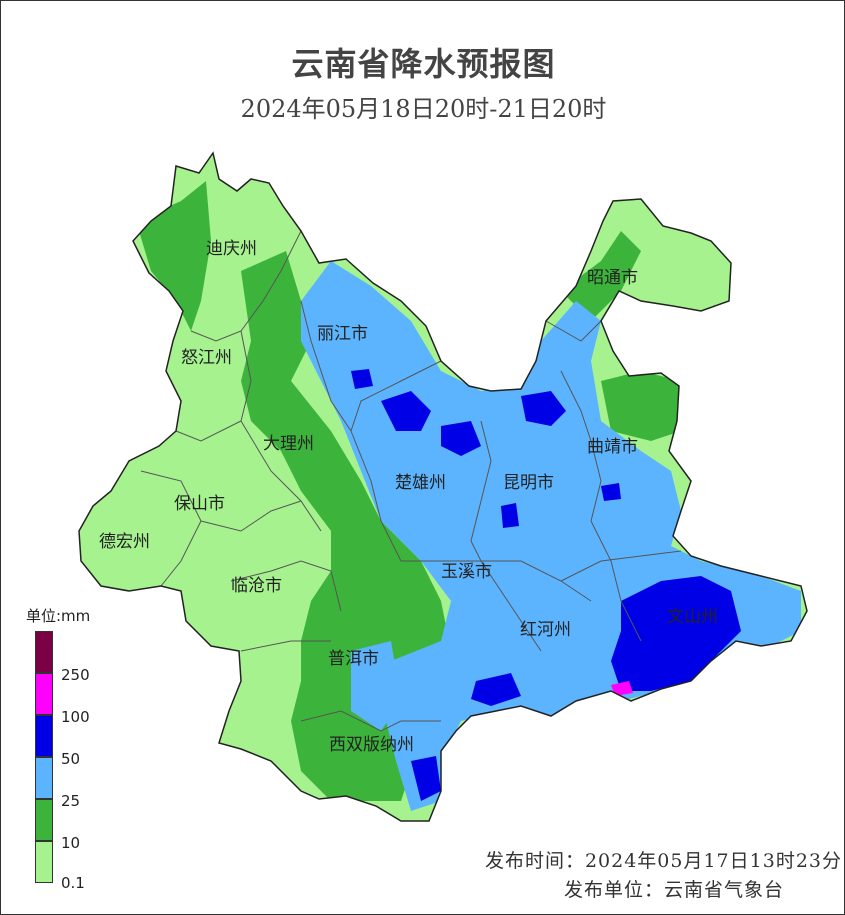 This screenshot has width=845, height=915. Describe the element at coordinates (124, 542) in the screenshot. I see `city-label: 德宏州` at that location.